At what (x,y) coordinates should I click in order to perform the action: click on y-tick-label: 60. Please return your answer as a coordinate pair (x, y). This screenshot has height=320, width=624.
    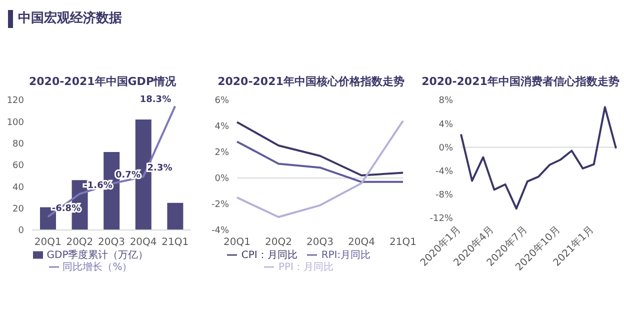
    Looking at the image, I should click on (18, 166).